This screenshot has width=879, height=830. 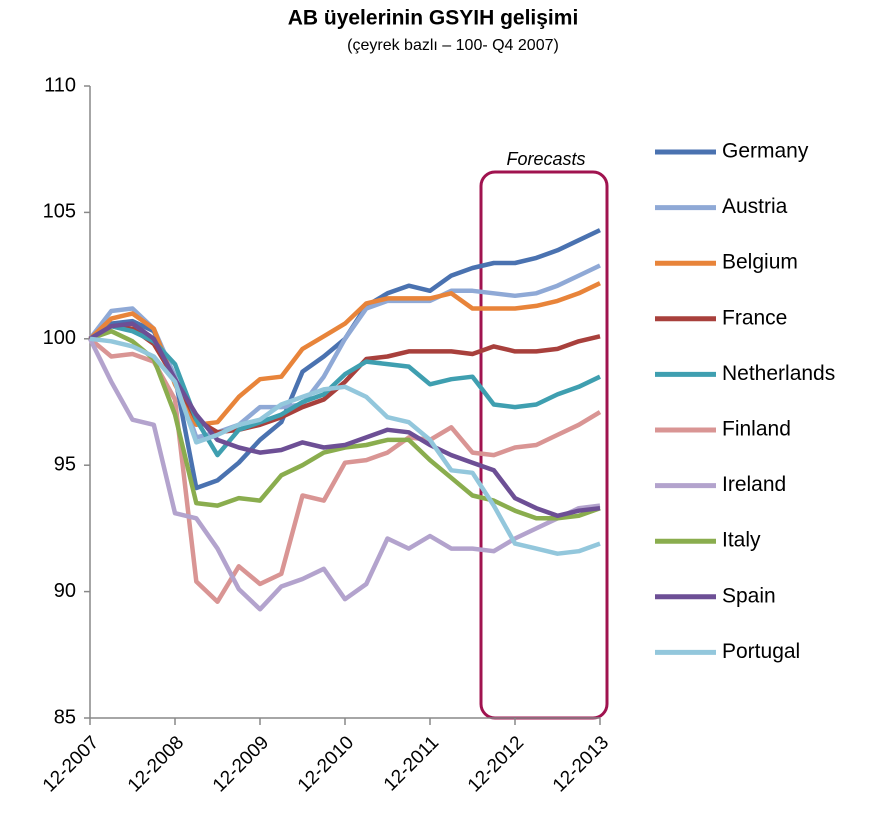 I want to click on chart-title: AB üyelerinin GSYIH gelişimi, so click(x=433, y=18).